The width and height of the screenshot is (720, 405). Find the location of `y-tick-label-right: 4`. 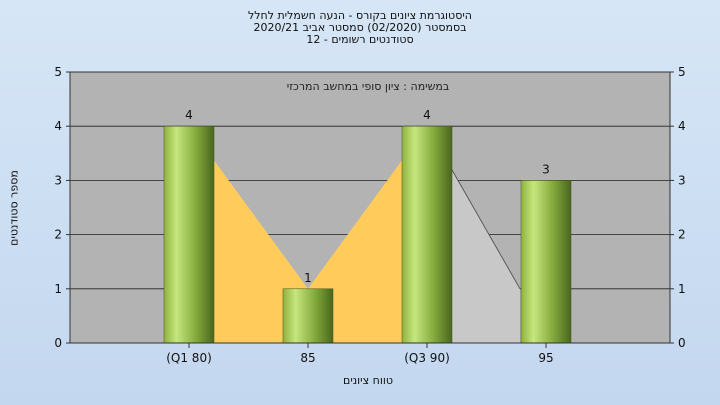

y-tick-label-right: 4 is located at coordinates (682, 126).